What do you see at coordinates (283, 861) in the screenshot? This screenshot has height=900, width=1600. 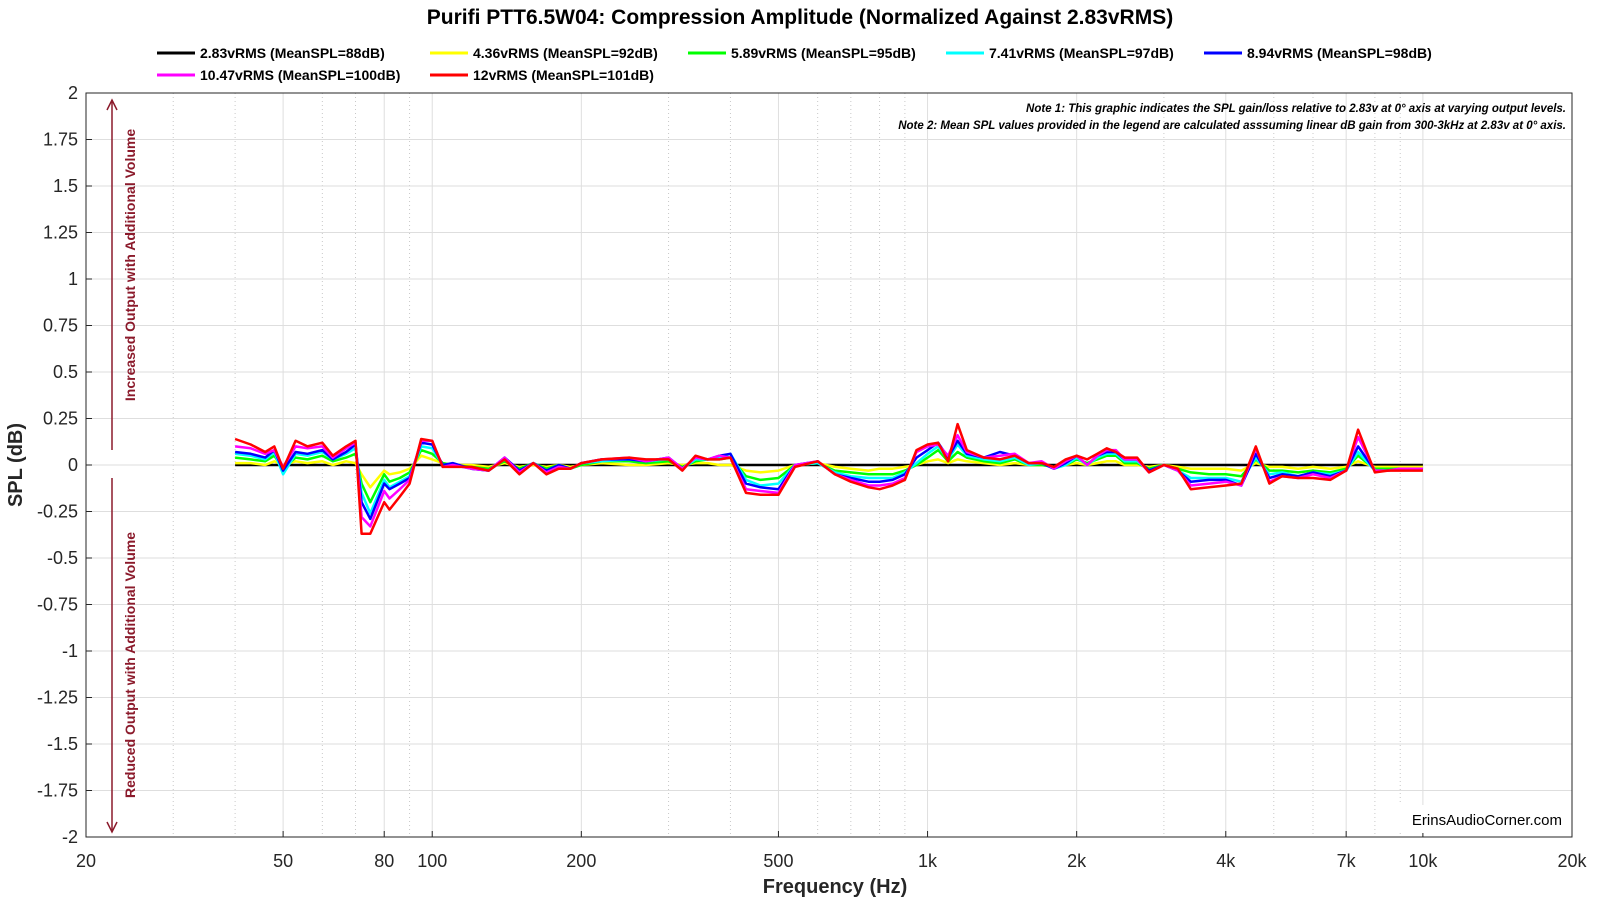 I see `x-tick-label: 50` at bounding box center [283, 861].